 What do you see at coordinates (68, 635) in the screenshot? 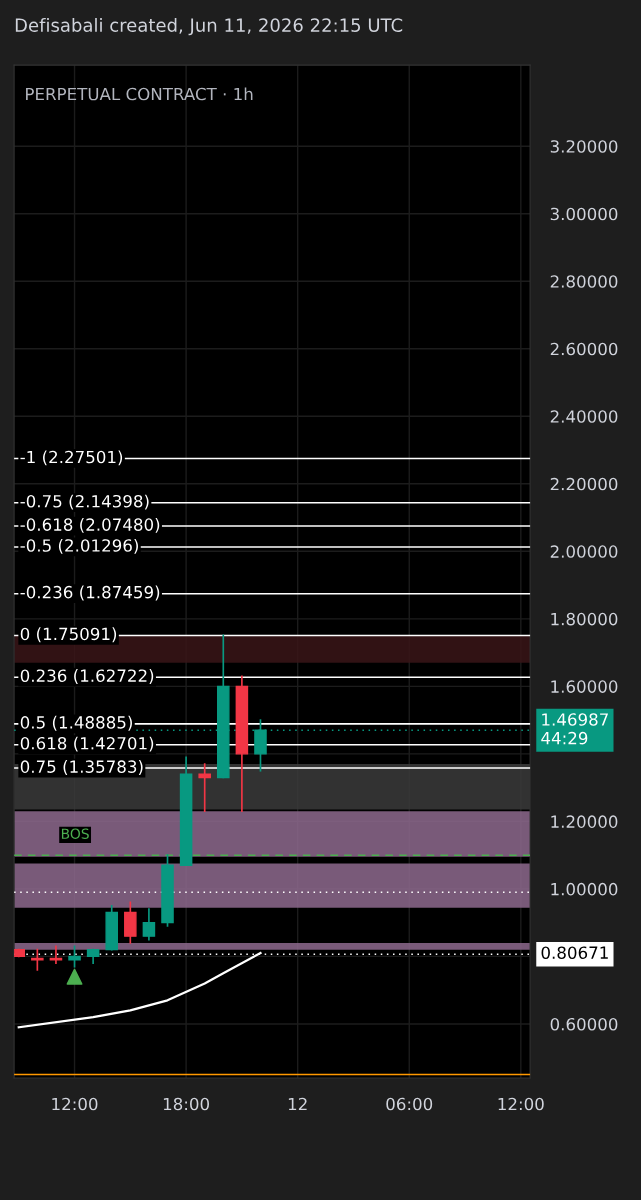
I see `ref-line-label: 0 (1.75091)` at bounding box center [68, 635].